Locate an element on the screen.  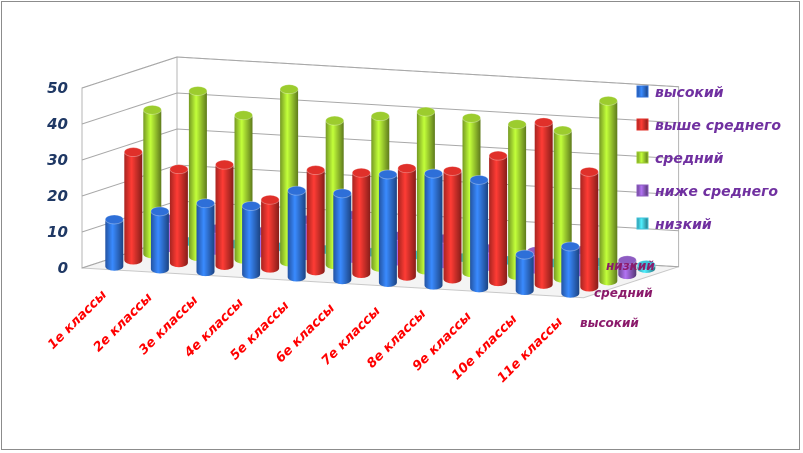
y-tick-label: 50 is located at coordinates (57, 88).